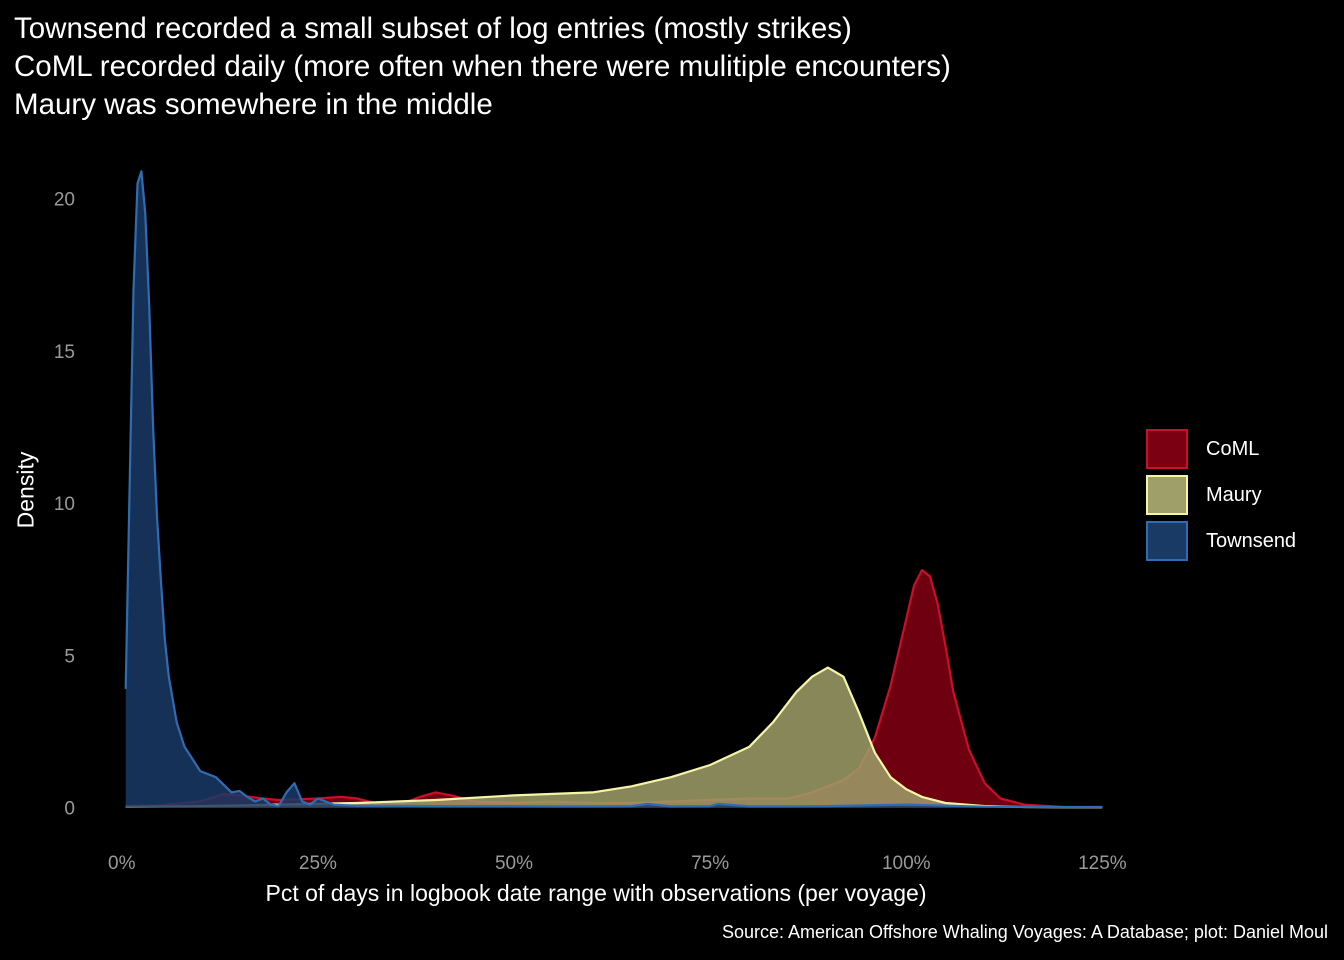  I want to click on legend: CoML Maury Townsend, so click(1221, 495).